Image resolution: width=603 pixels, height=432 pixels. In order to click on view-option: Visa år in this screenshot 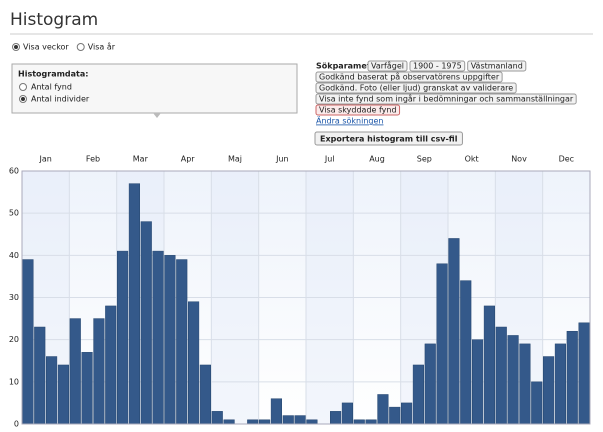, I will do `click(102, 47)`.